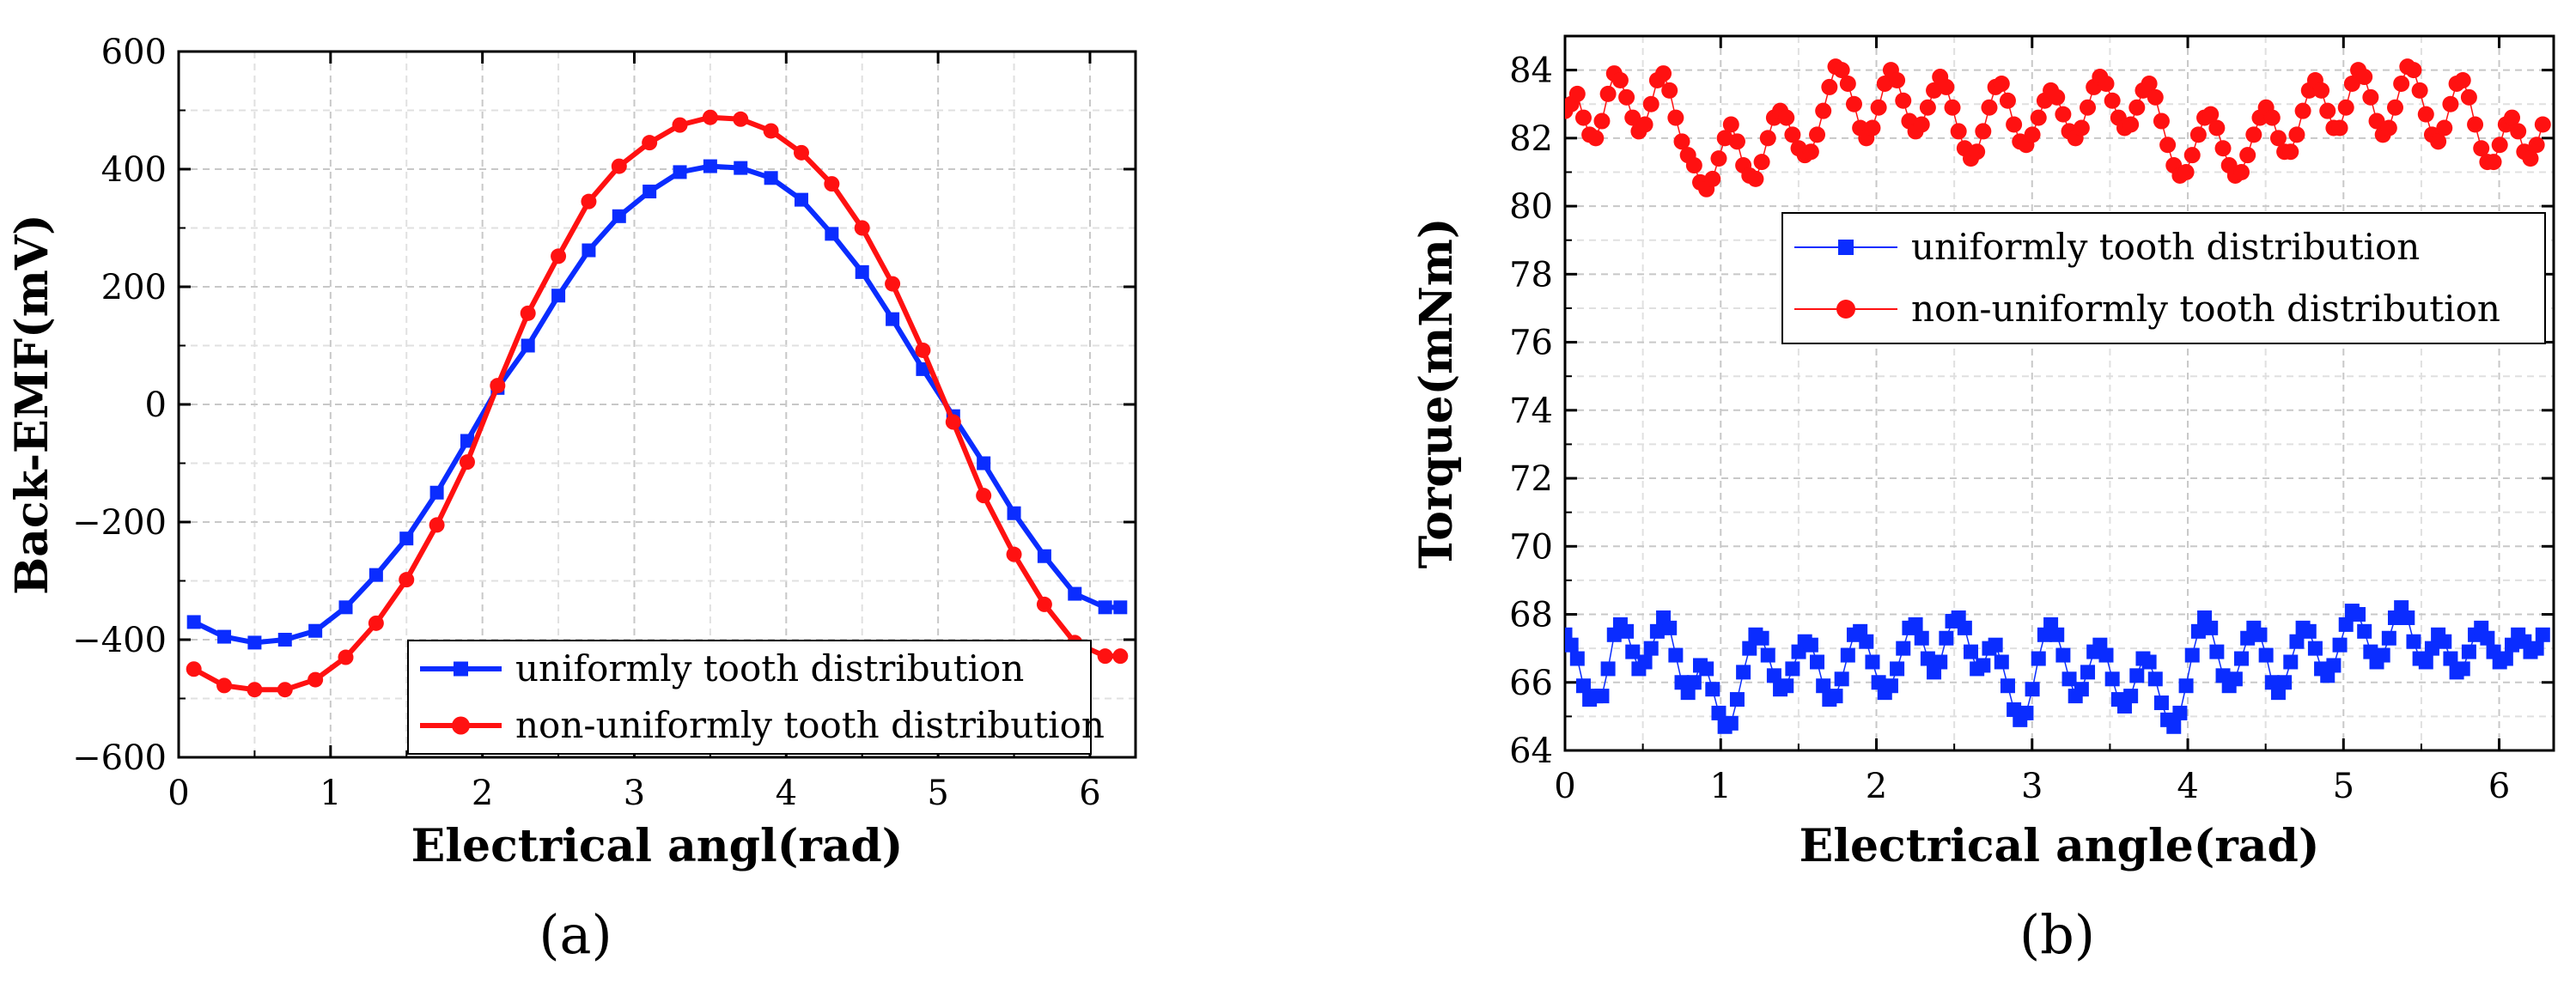 This screenshot has height=996, width=2576. Describe the element at coordinates (156, 406) in the screenshot. I see `y-tick-label: 0` at that location.